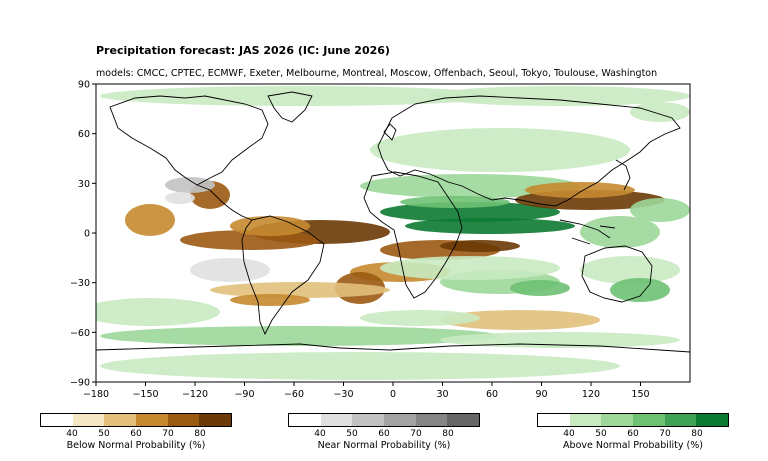 The image size is (768, 461). I want to click on y-axis: 90 60 30 0 −30 −60 −90, so click(83, 234).